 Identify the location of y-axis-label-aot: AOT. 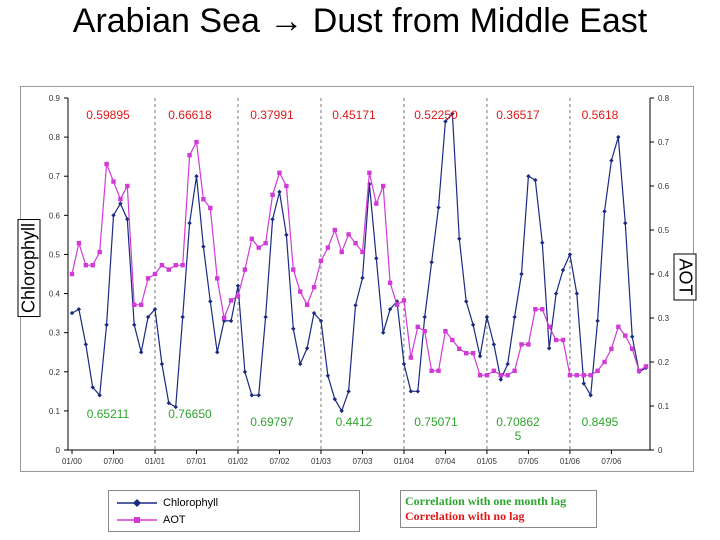
(685, 277).